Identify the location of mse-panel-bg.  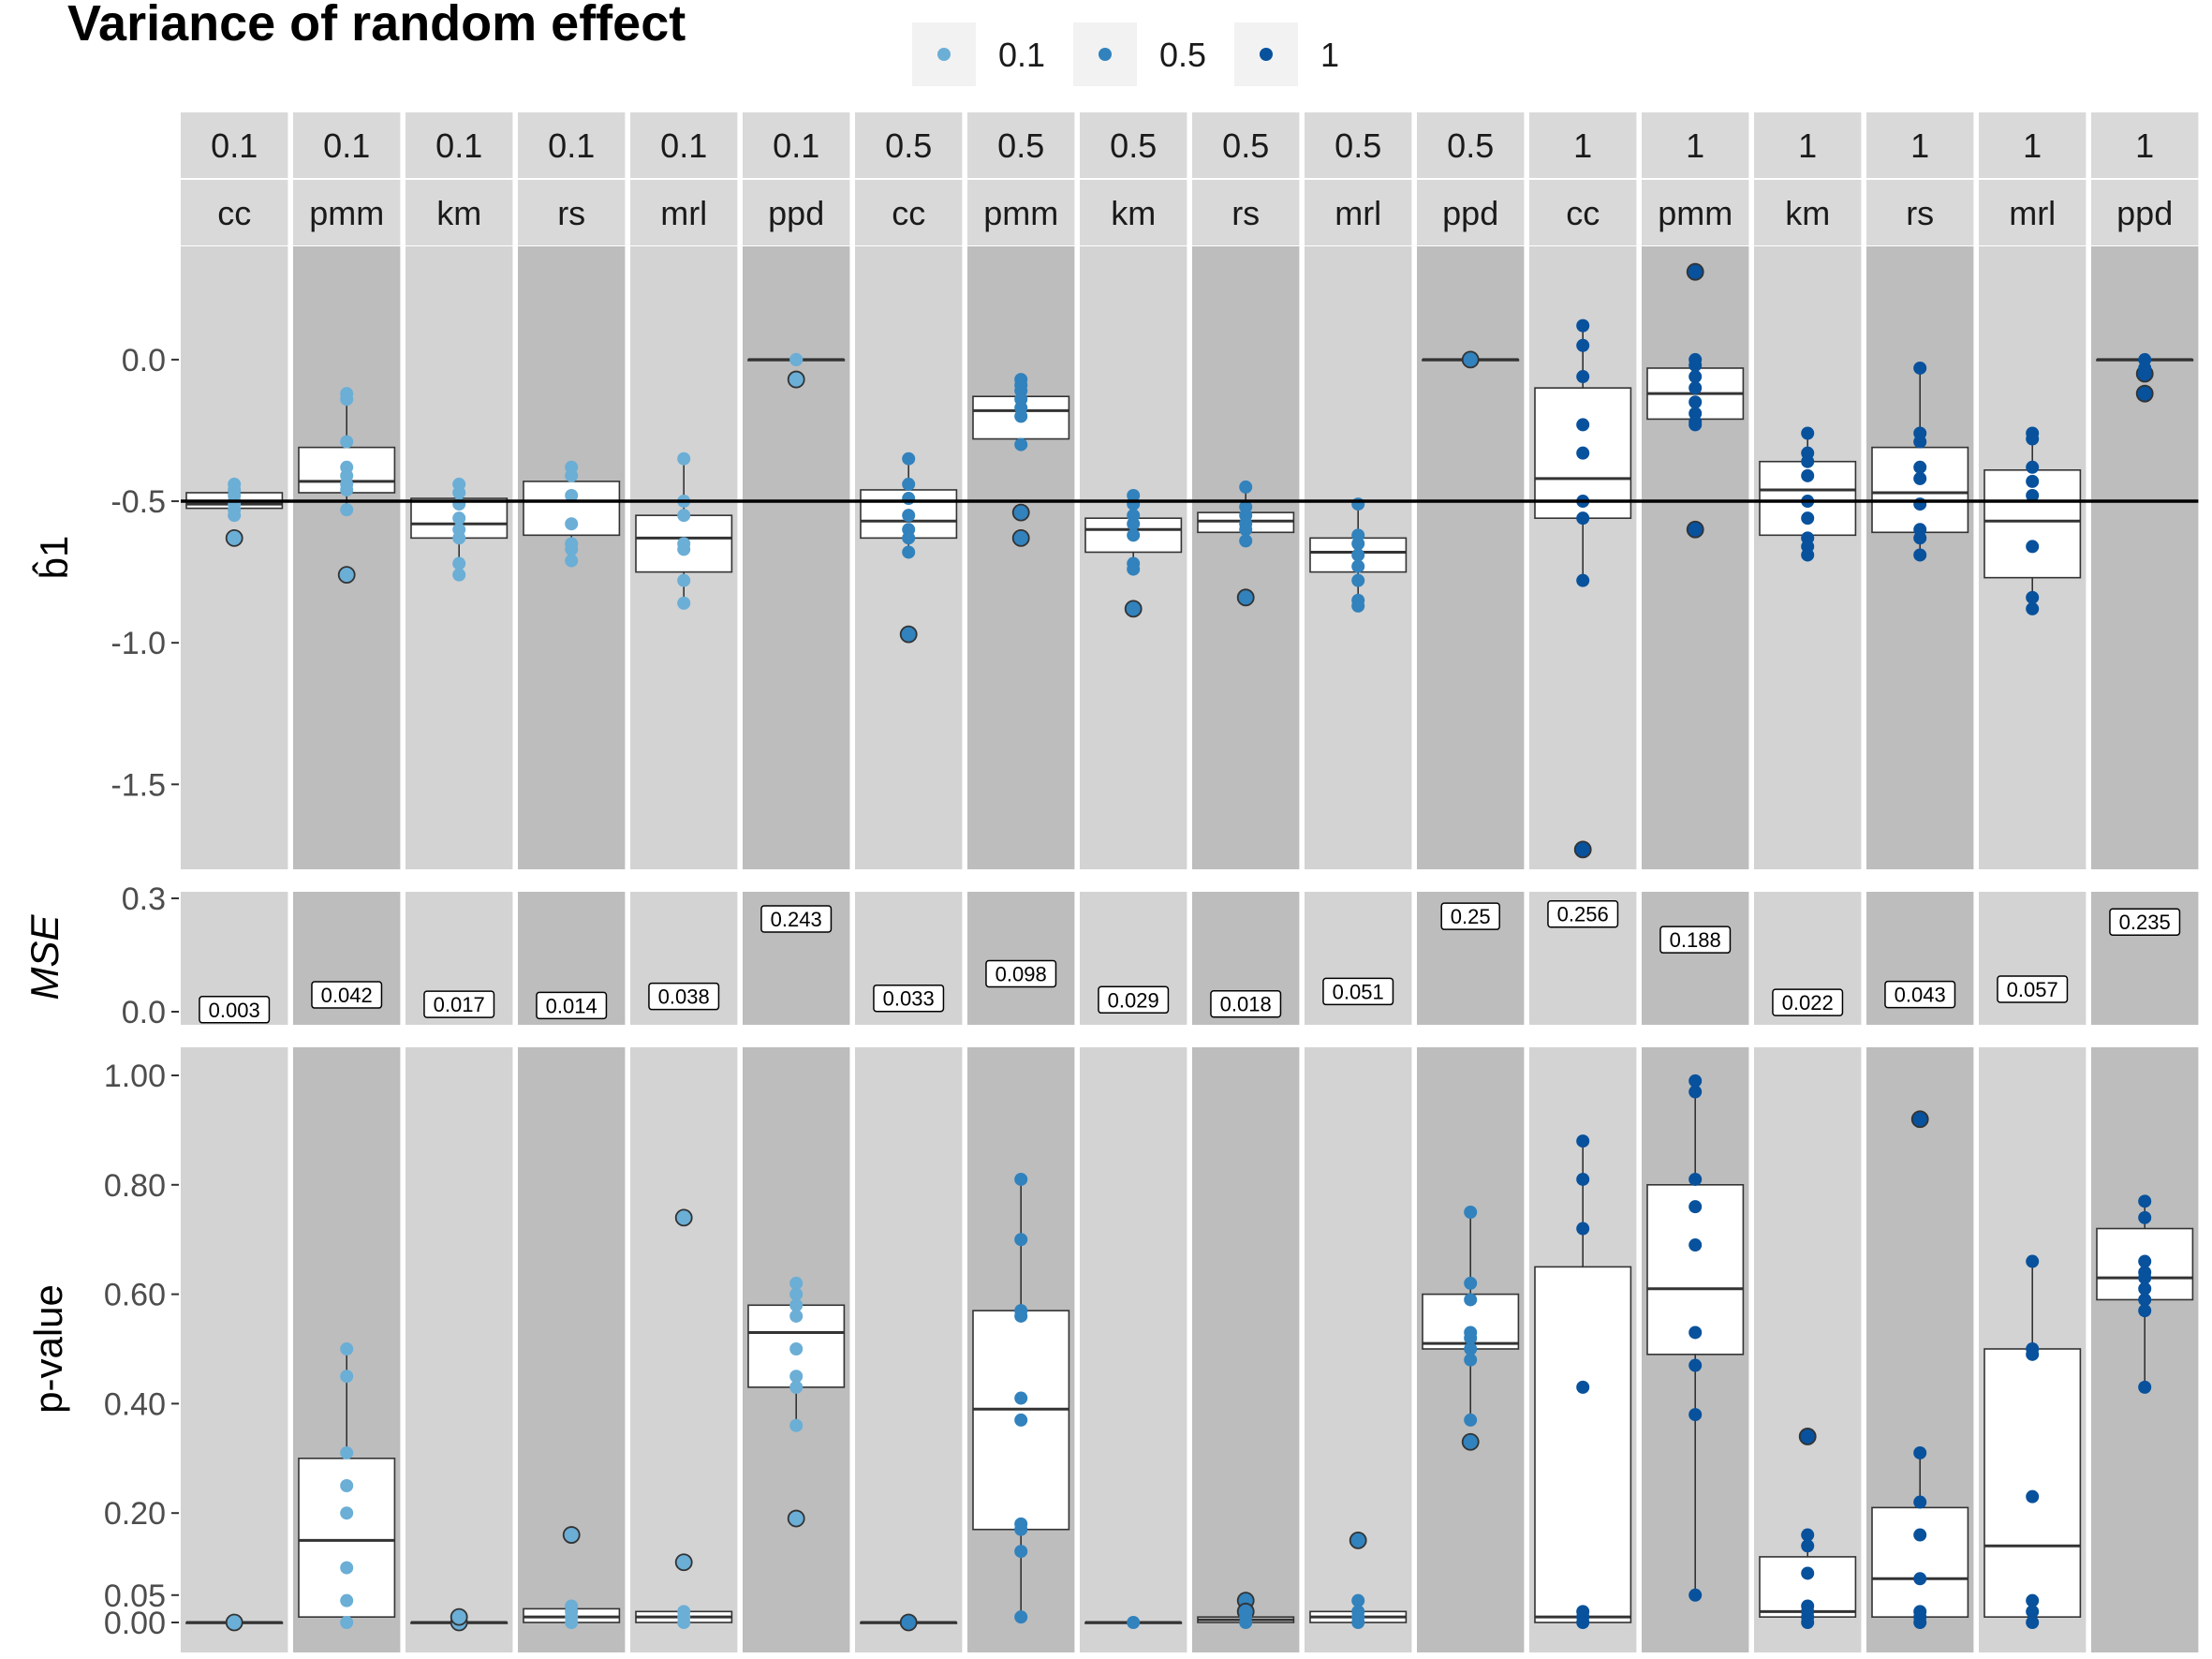
(1021, 959).